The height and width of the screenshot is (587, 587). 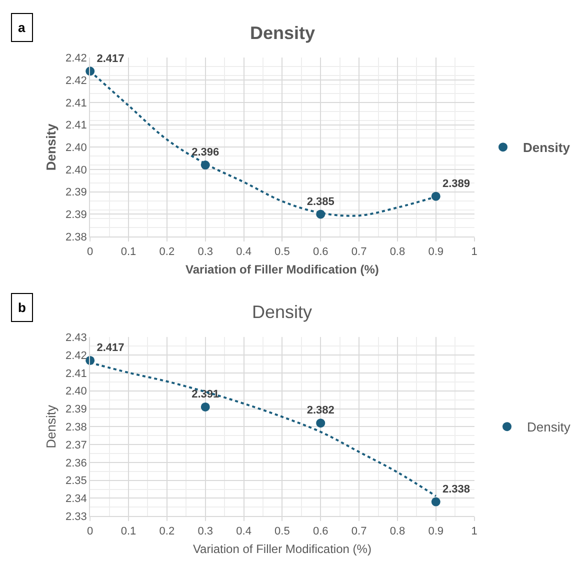 What do you see at coordinates (22, 307) in the screenshot?
I see `text: b` at bounding box center [22, 307].